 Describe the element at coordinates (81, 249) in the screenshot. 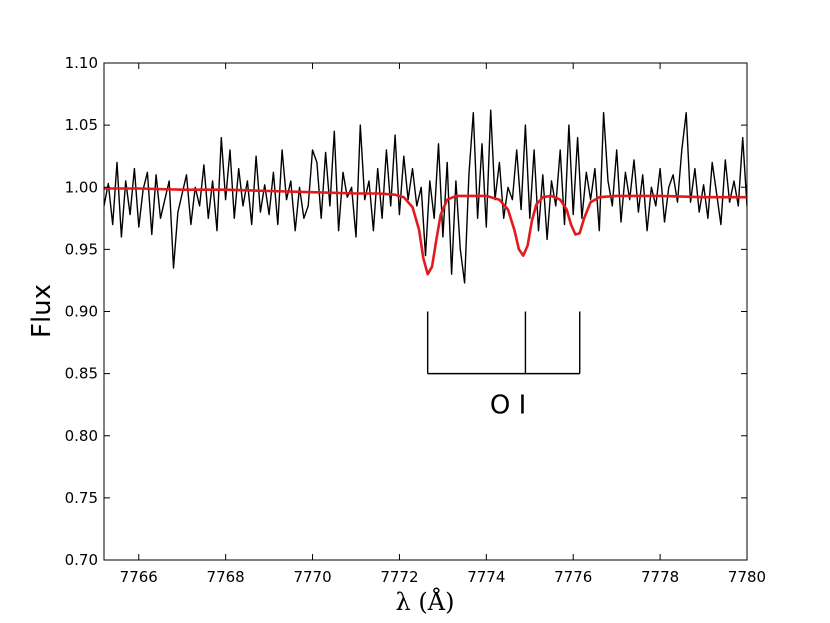

I see `y-tick-label: 0.95` at that location.